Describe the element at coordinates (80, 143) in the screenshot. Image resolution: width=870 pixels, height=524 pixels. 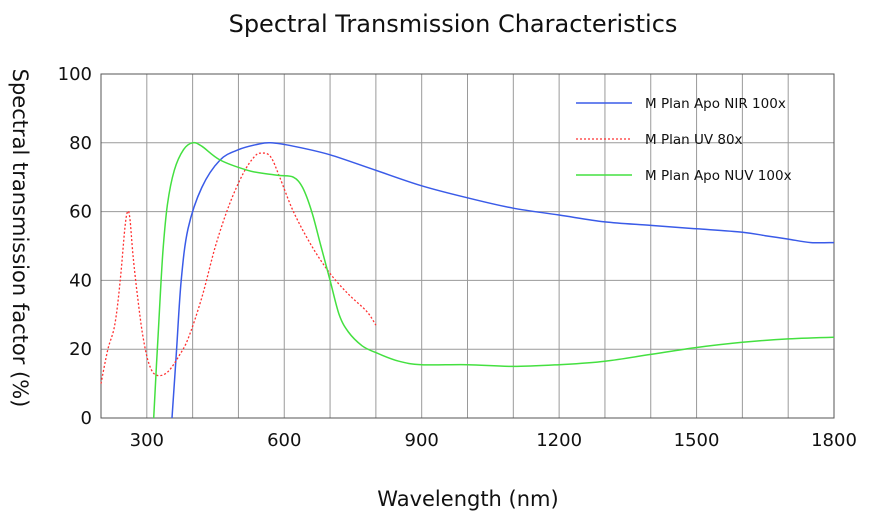
I see `y-tick-label: 80` at that location.